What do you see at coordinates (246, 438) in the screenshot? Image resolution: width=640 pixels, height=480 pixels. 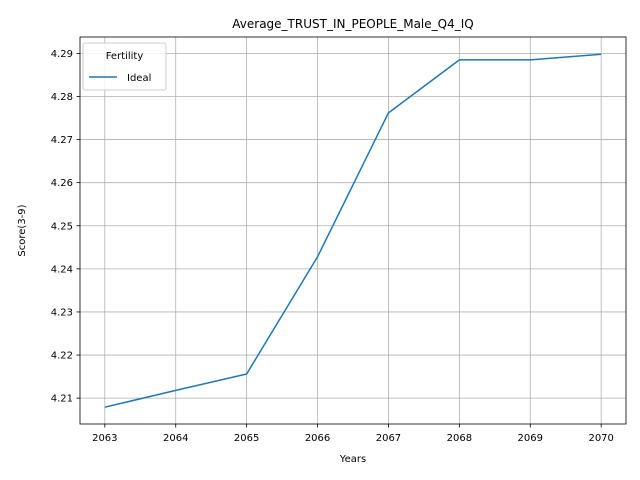 I see `x-tick-label: 2065` at bounding box center [246, 438].